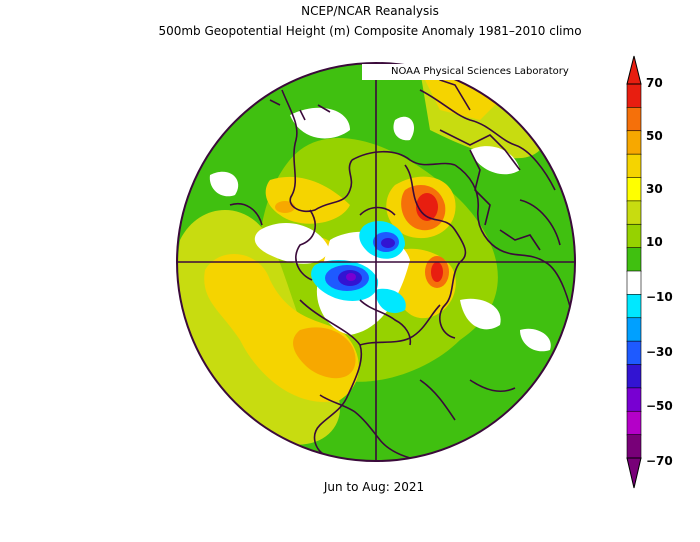  Describe the element at coordinates (654, 136) in the screenshot. I see `colorbar-label: 50` at that location.